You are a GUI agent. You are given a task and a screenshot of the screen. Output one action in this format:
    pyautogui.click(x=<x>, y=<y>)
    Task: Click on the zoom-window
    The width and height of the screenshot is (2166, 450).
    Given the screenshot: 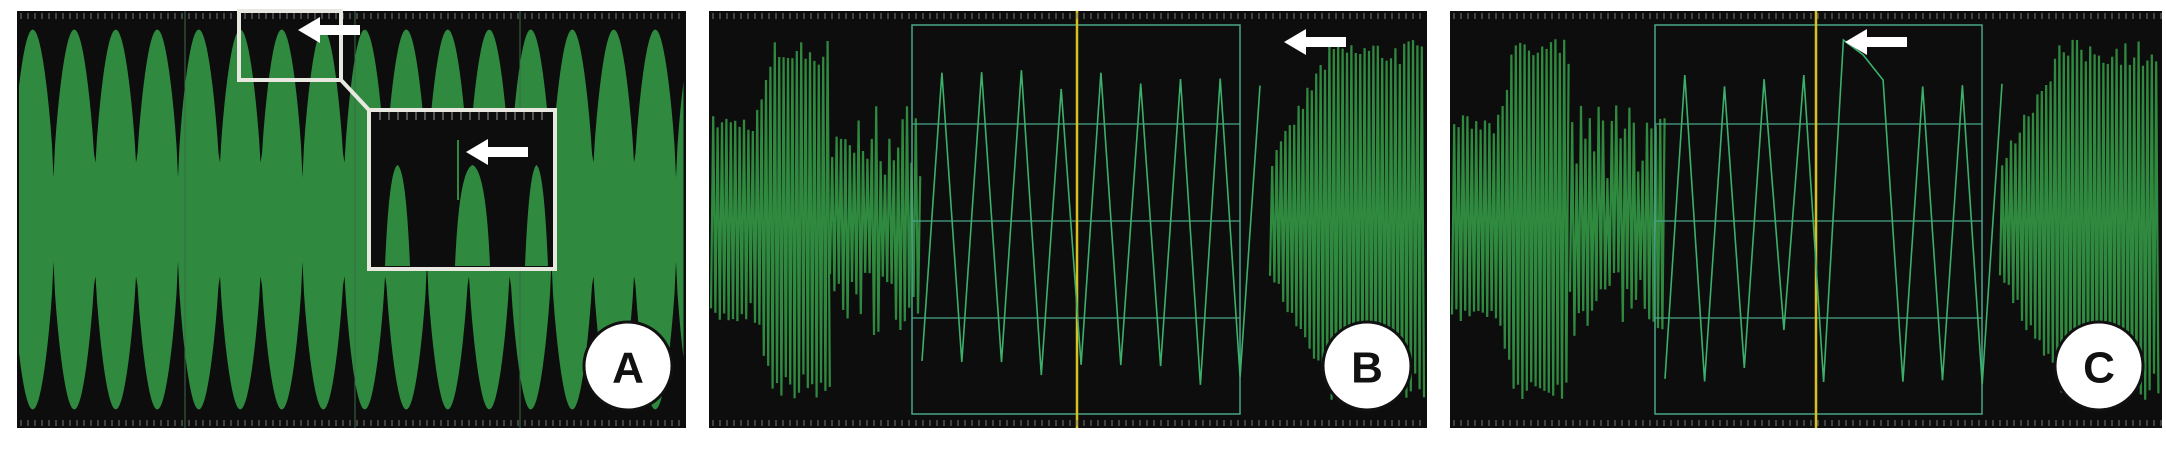 What is the action you would take?
    pyautogui.click(x=1818, y=219)
    